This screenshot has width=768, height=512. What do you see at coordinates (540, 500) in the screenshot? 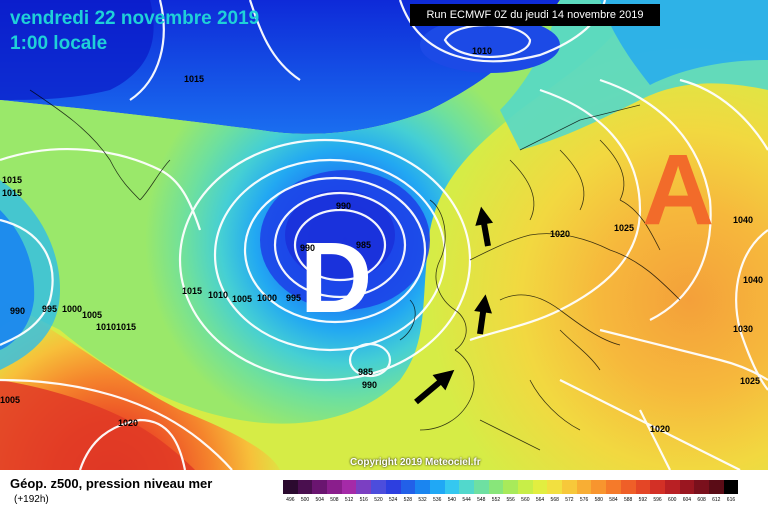
I see `color-scale-label: 564` at bounding box center [540, 500].